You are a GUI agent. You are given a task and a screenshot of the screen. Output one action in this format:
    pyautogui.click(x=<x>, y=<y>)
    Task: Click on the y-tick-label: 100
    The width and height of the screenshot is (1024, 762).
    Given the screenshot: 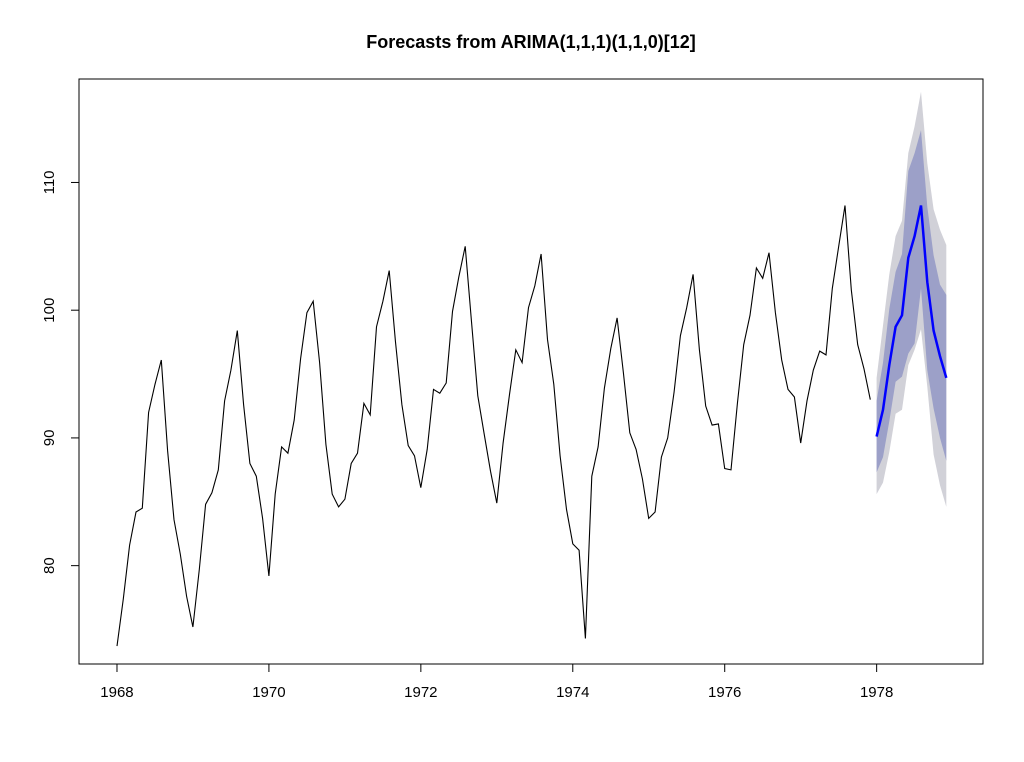 What is the action you would take?
    pyautogui.click(x=49, y=310)
    